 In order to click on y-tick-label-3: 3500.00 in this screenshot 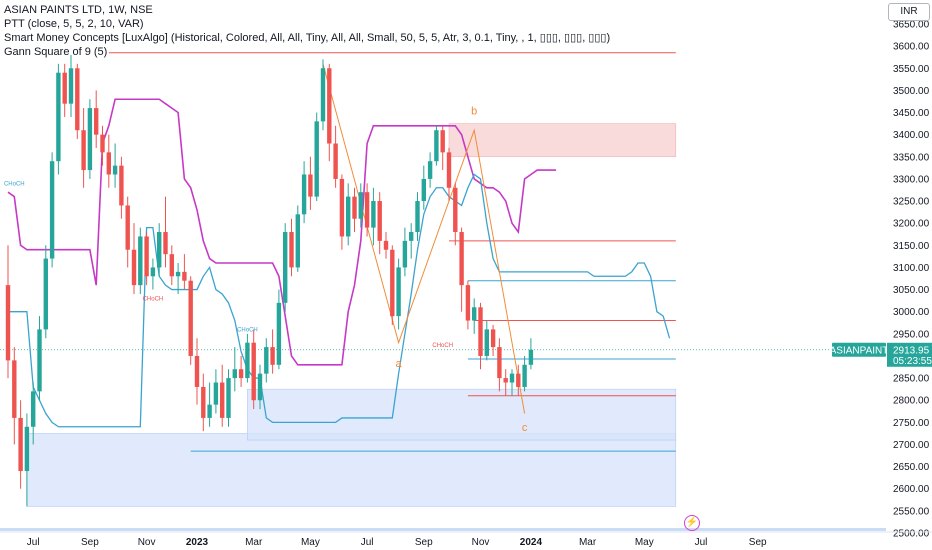, I will do `click(911, 91)`.